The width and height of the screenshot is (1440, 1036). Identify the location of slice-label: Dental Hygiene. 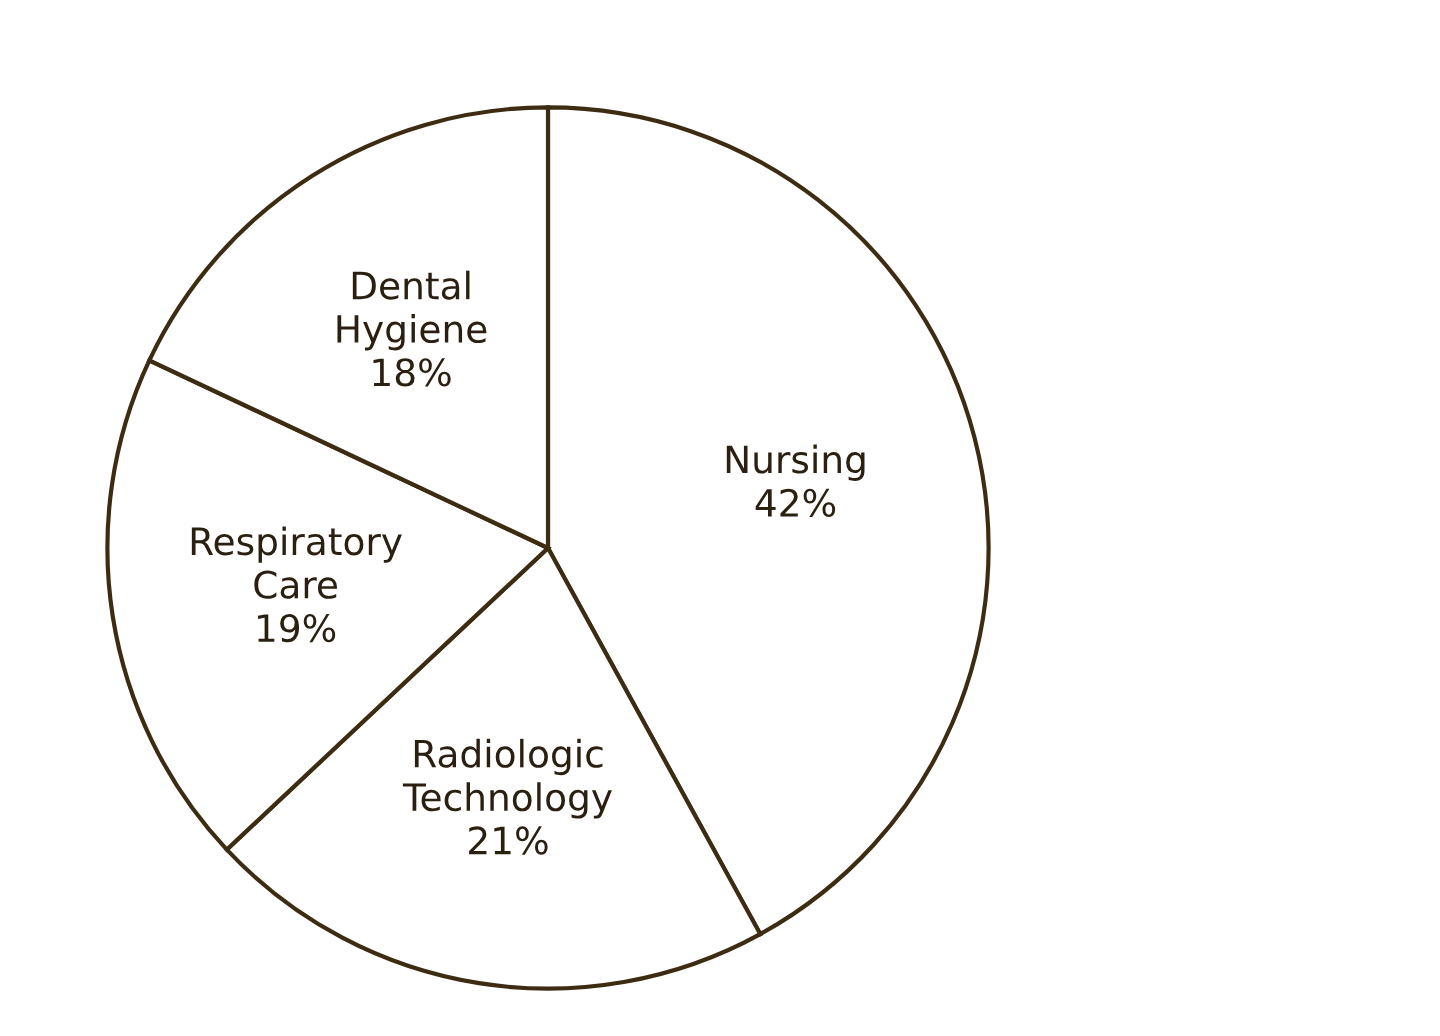
(412, 310).